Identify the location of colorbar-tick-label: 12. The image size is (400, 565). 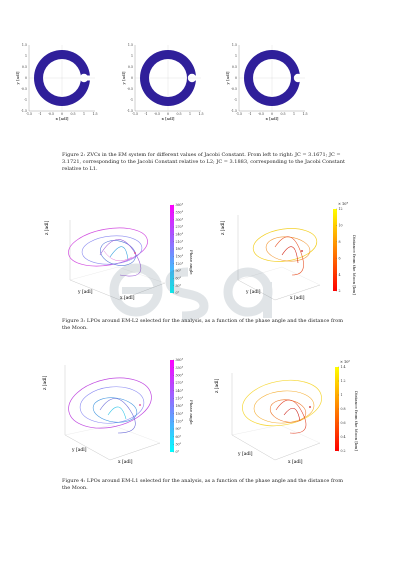
(341, 209).